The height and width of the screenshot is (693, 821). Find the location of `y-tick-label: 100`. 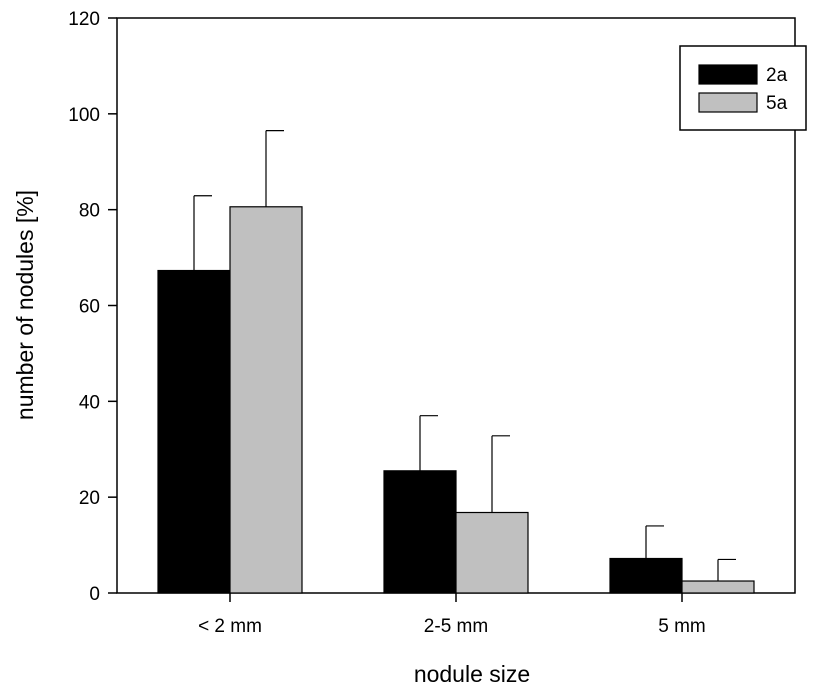

y-tick-label: 100 is located at coordinates (84, 115).